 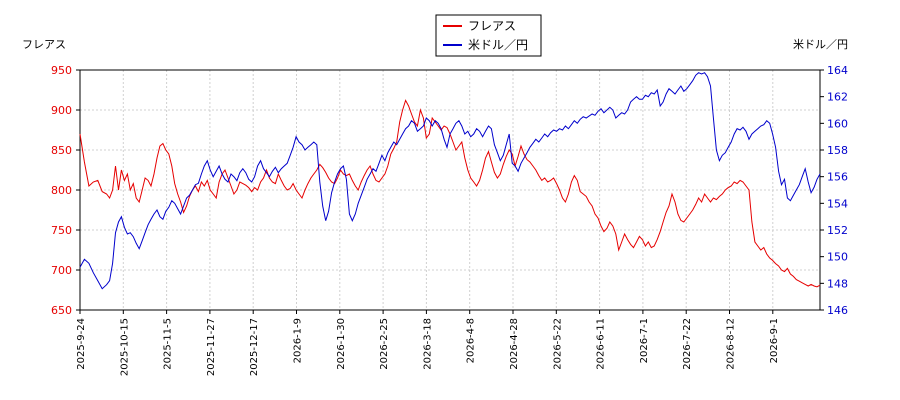 What do you see at coordinates (837, 310) in the screenshot?
I see `right-tick-label: 146` at bounding box center [837, 310].